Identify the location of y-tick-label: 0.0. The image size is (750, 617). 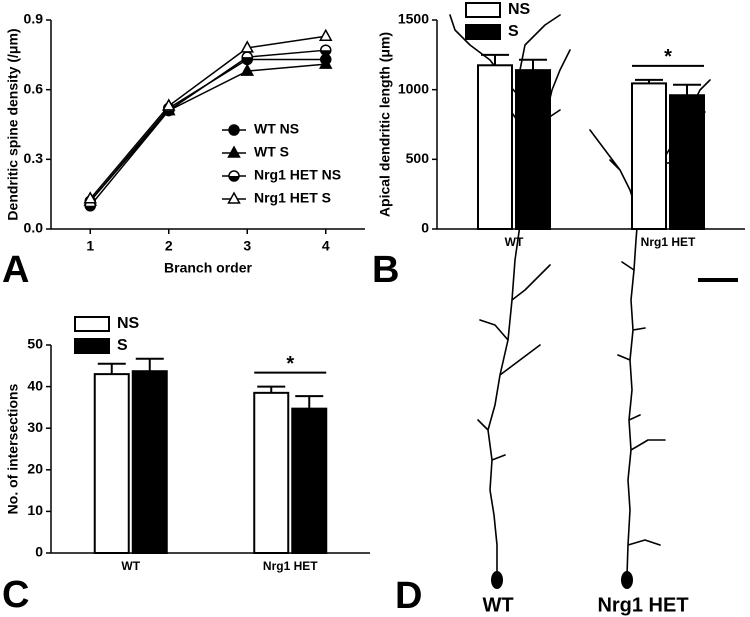
(34, 228).